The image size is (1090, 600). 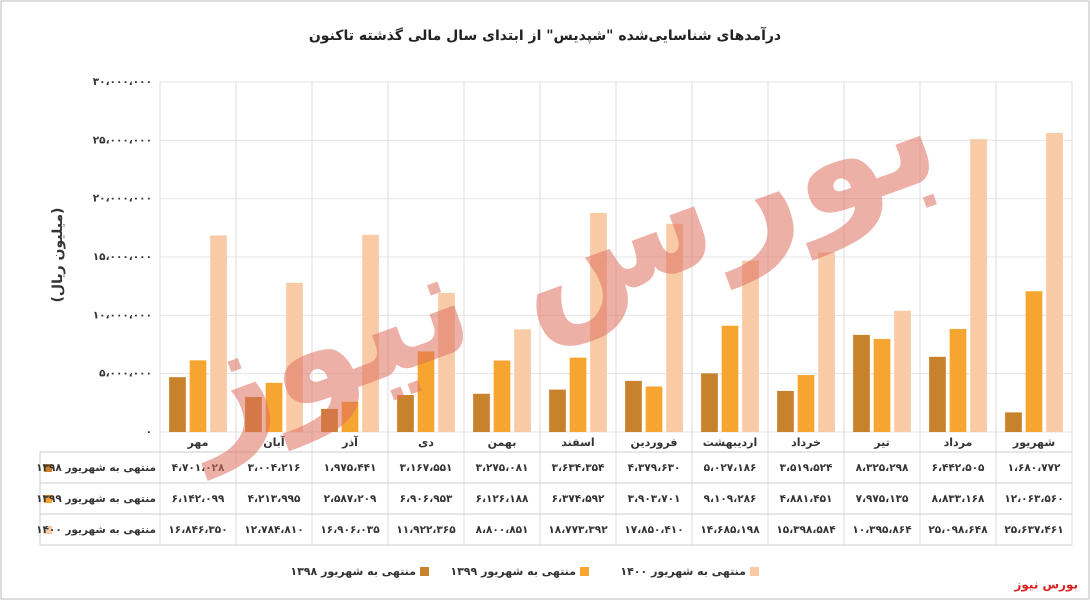 What do you see at coordinates (96, 499) in the screenshot?
I see `table-row-label: منتهی به شهریور ۱۳۹۹` at bounding box center [96, 499].